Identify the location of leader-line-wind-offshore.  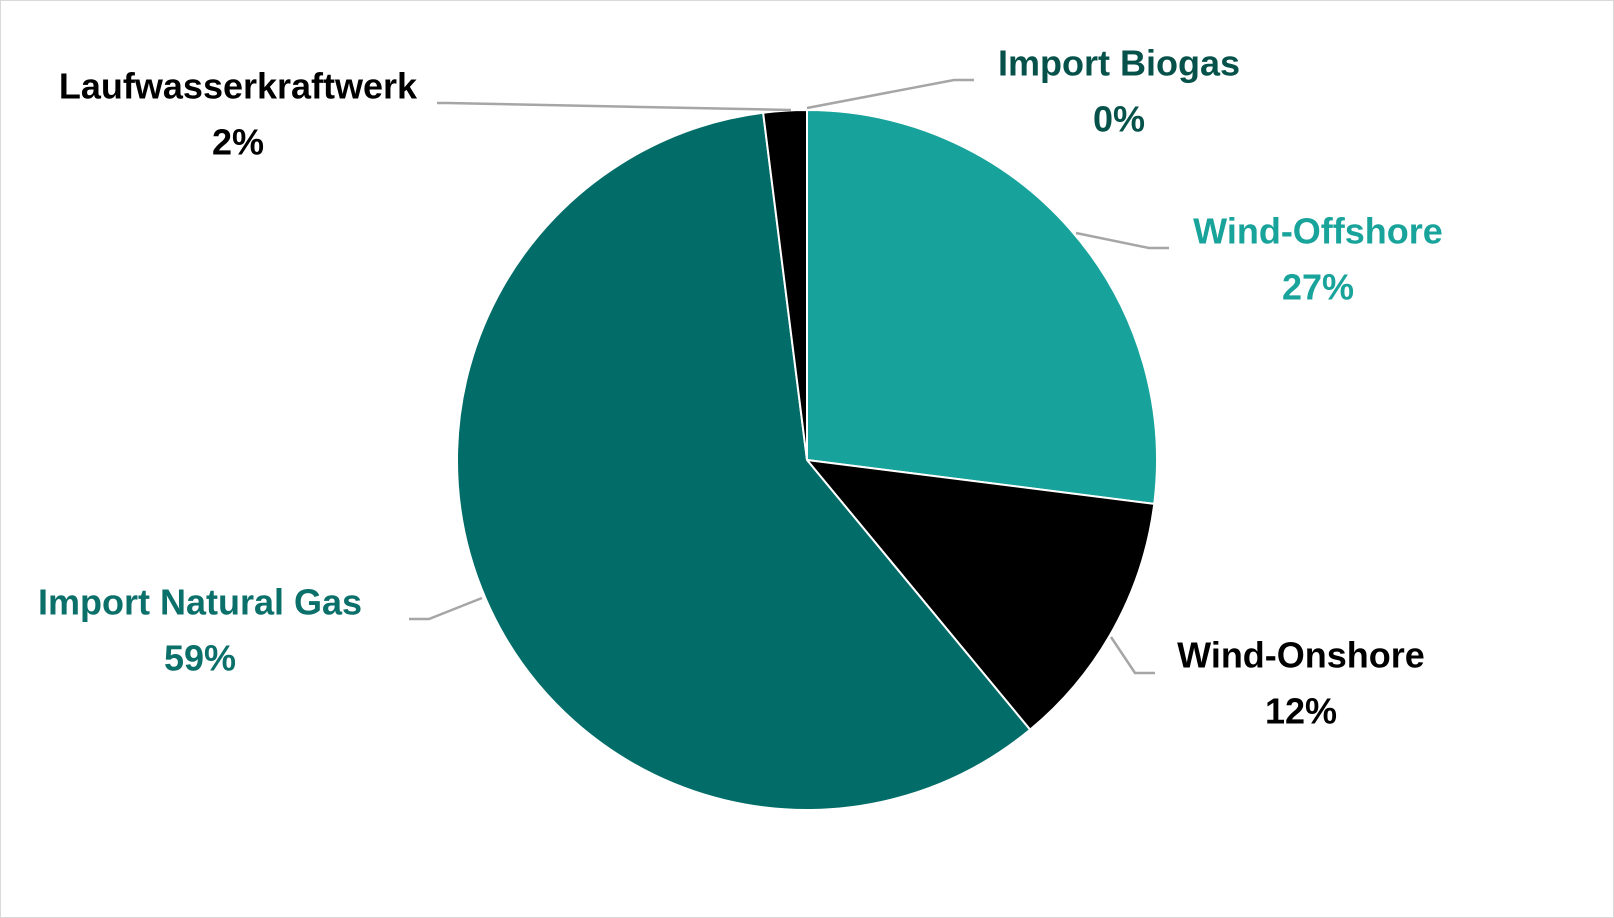
(1122, 240).